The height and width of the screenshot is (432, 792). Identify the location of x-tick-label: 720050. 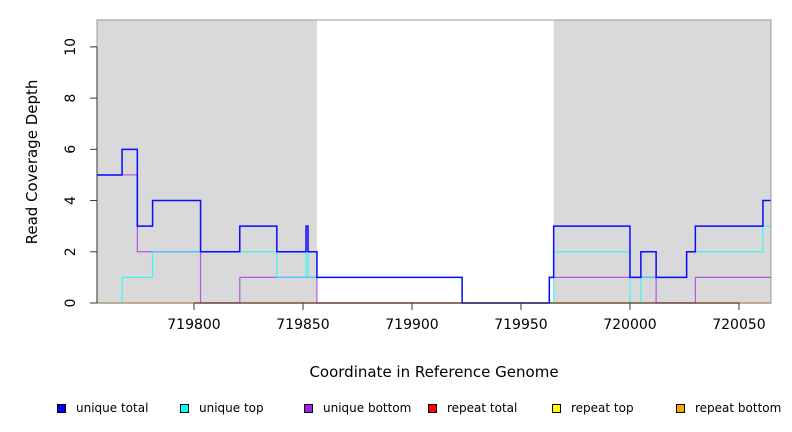
(738, 325).